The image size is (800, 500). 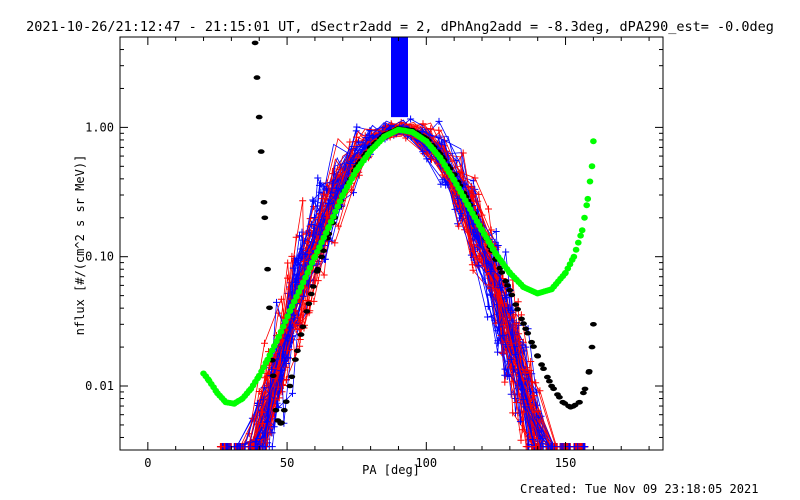 I want to click on x-tick-label: 150, so click(x=566, y=463).